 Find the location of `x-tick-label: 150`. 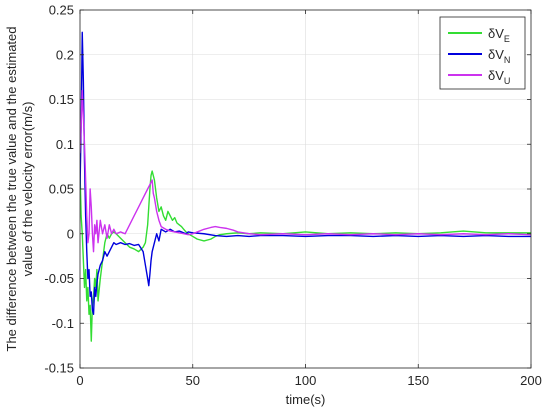

x-tick-label: 150 is located at coordinates (418, 380).